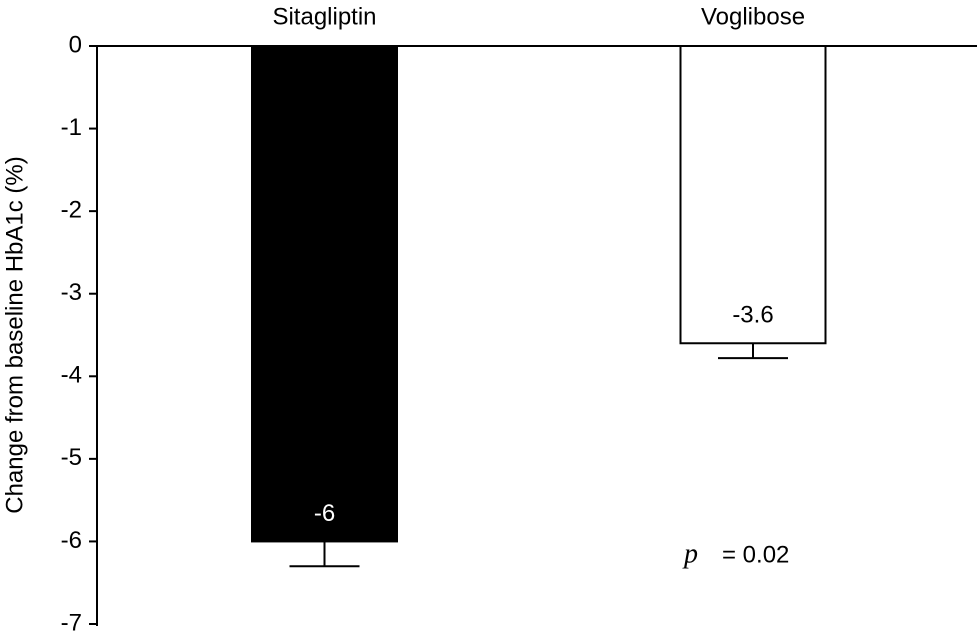  I want to click on category-label: Voglibose, so click(753, 16).